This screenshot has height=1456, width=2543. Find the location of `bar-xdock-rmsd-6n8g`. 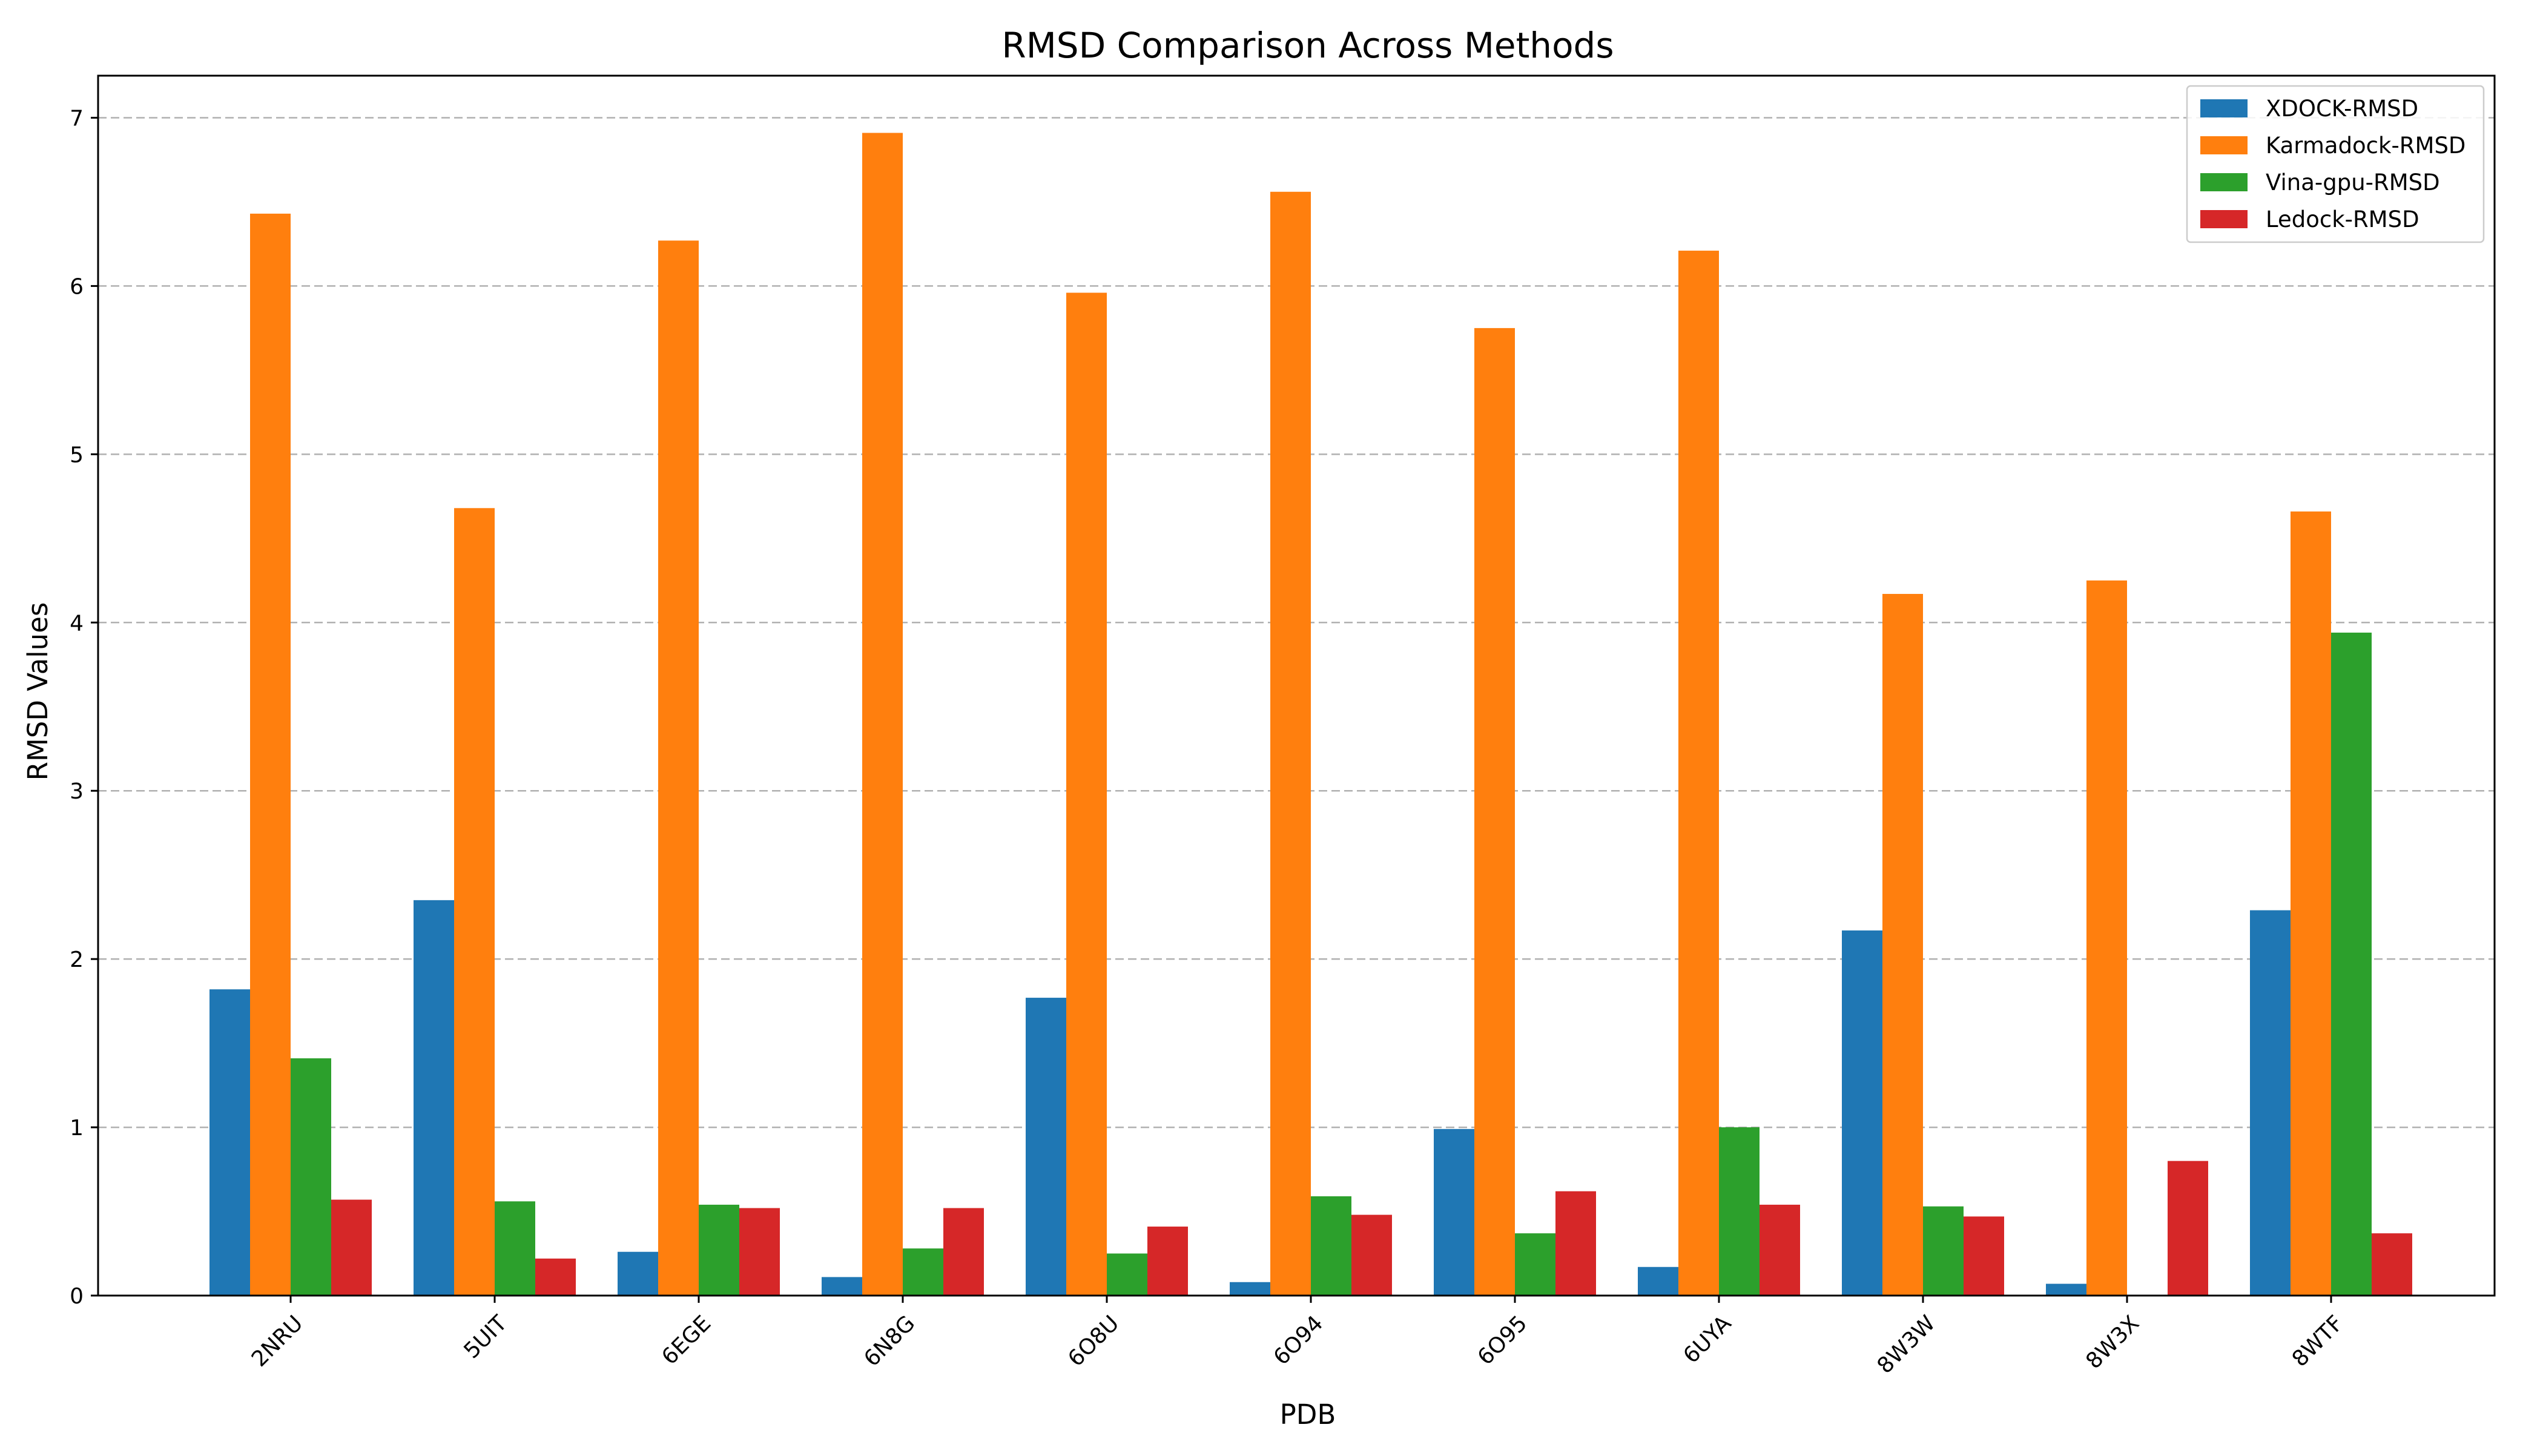

bar-xdock-rmsd-6n8g is located at coordinates (842, 1286).